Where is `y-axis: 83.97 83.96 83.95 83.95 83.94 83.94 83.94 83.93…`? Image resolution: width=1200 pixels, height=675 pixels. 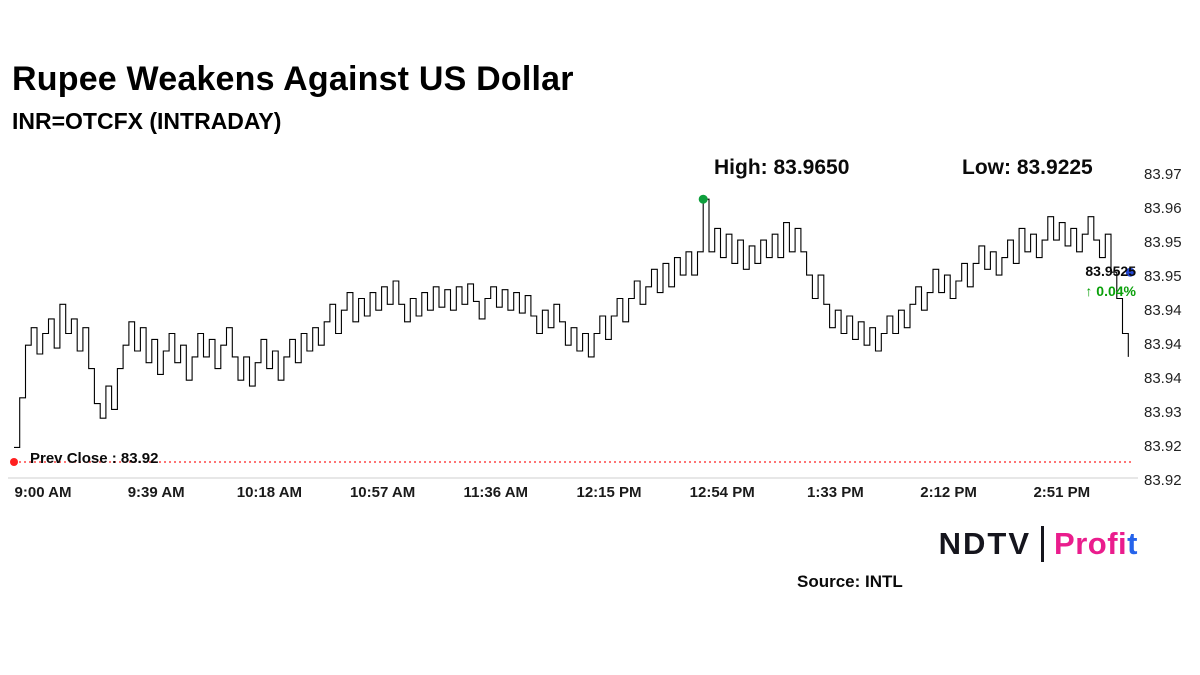
y-axis: 83.97 83.96 83.95 83.95 83.94 83.94 83.94 83.93… is located at coordinates (1172, 250).